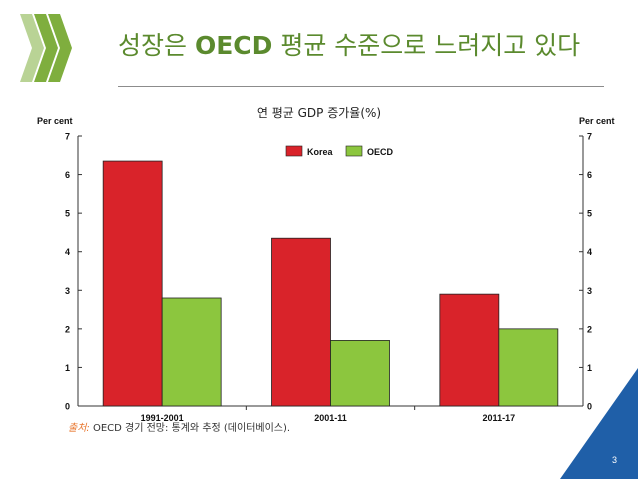  Describe the element at coordinates (589, 368) in the screenshot. I see `y-tick-label-right: 1` at that location.